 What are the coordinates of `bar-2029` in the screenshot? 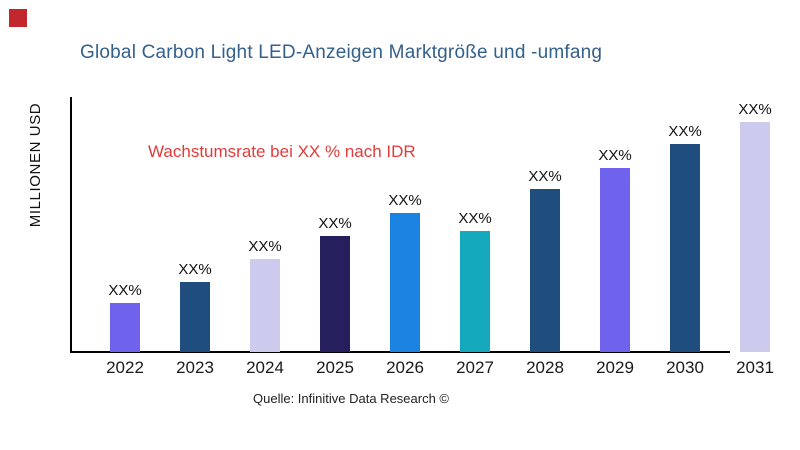 It's located at (615, 260).